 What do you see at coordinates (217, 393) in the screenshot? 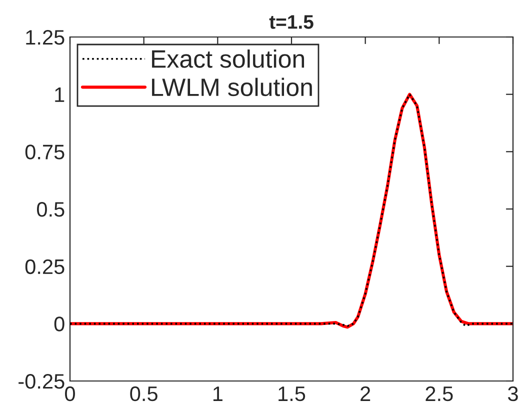
I see `x-tick-label: 1` at bounding box center [217, 393].